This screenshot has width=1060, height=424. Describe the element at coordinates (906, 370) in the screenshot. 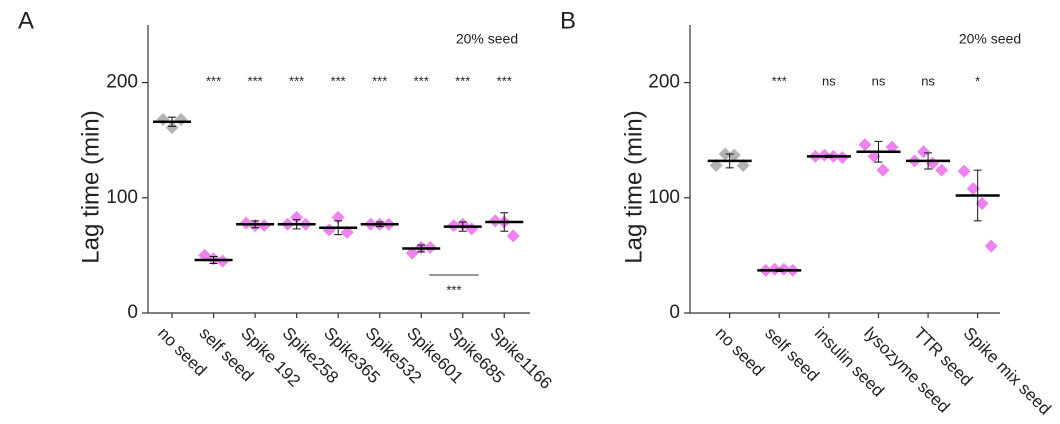

I see `x-tick-label: lysozyme seed` at that location.